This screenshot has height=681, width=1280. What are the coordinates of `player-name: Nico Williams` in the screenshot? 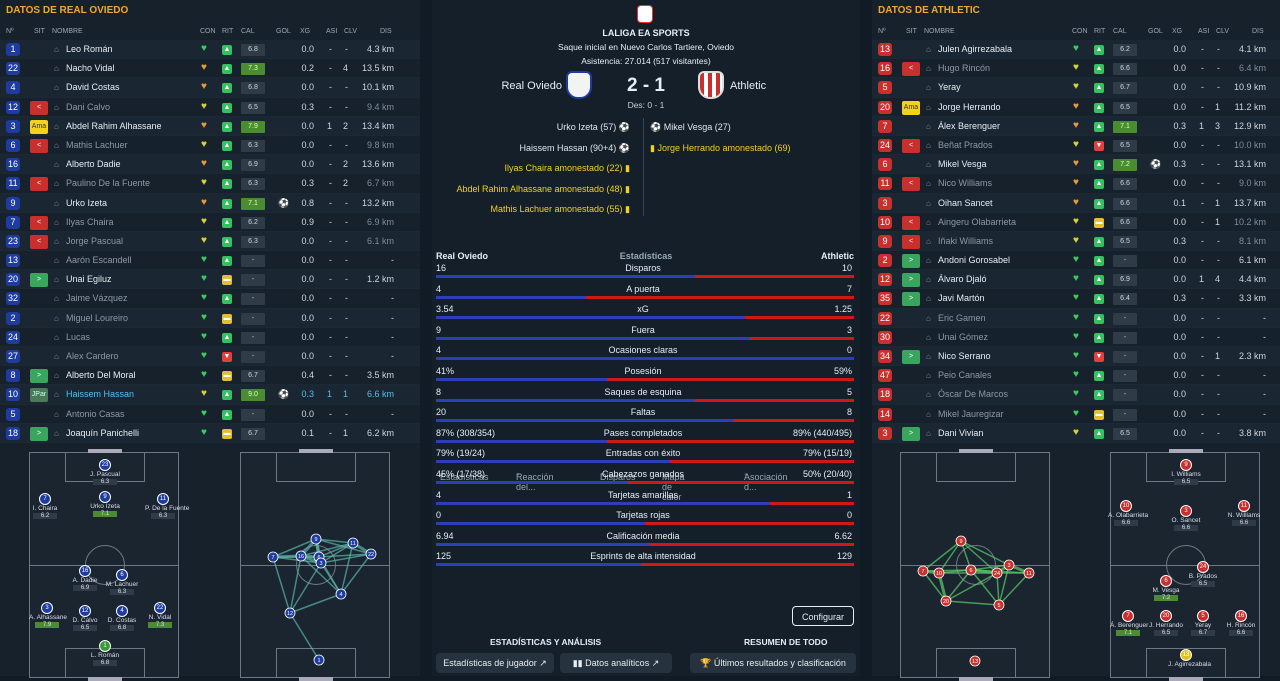 It's located at (965, 183).